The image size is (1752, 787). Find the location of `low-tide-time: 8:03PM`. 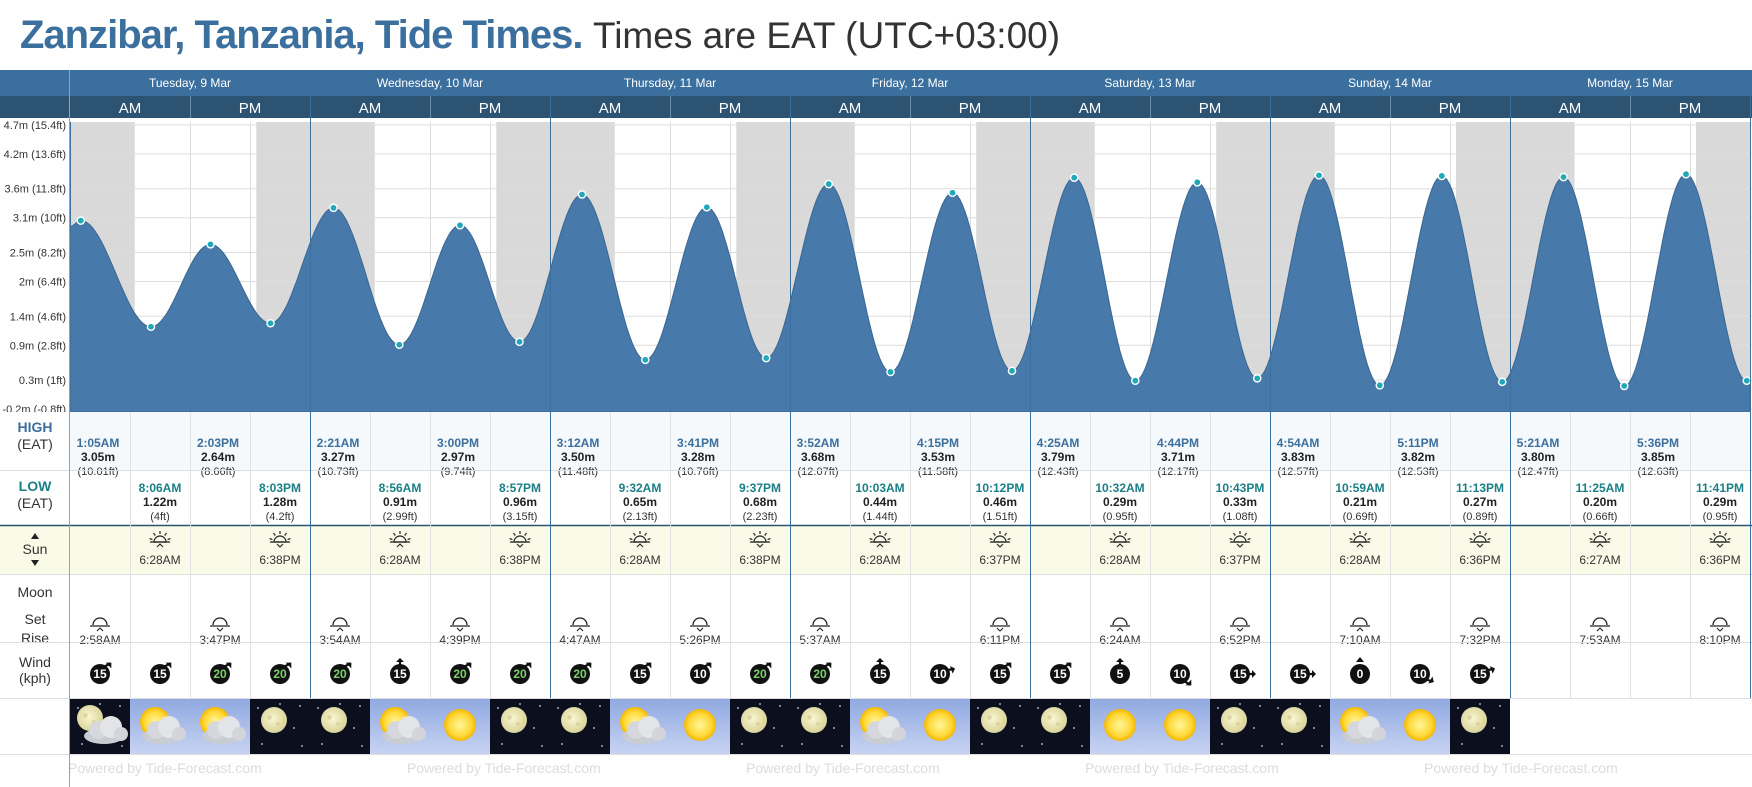

low-tide-time: 8:03PM is located at coordinates (280, 488).